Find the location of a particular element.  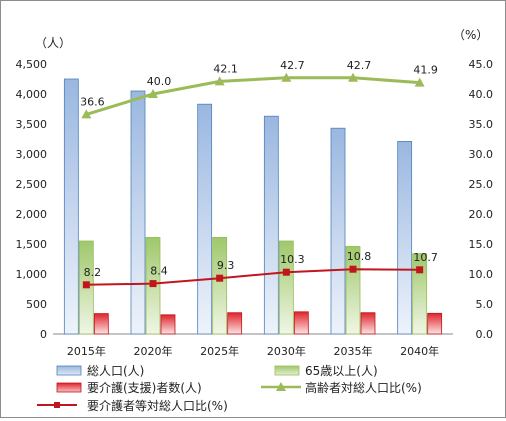

legend-item-total-population: 総人口(人) is located at coordinates (100, 371).